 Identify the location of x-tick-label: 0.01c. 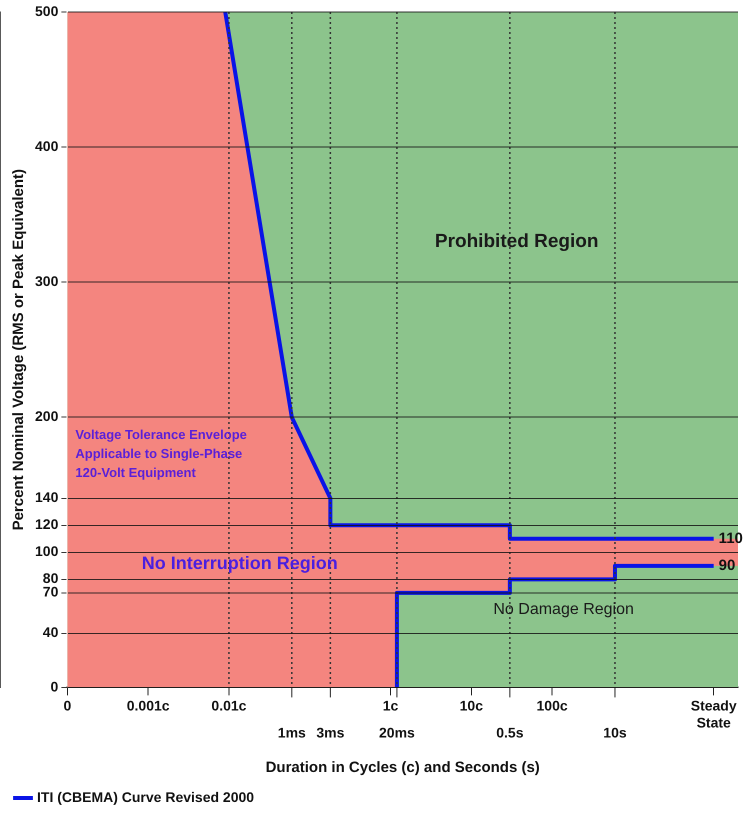
(229, 706).